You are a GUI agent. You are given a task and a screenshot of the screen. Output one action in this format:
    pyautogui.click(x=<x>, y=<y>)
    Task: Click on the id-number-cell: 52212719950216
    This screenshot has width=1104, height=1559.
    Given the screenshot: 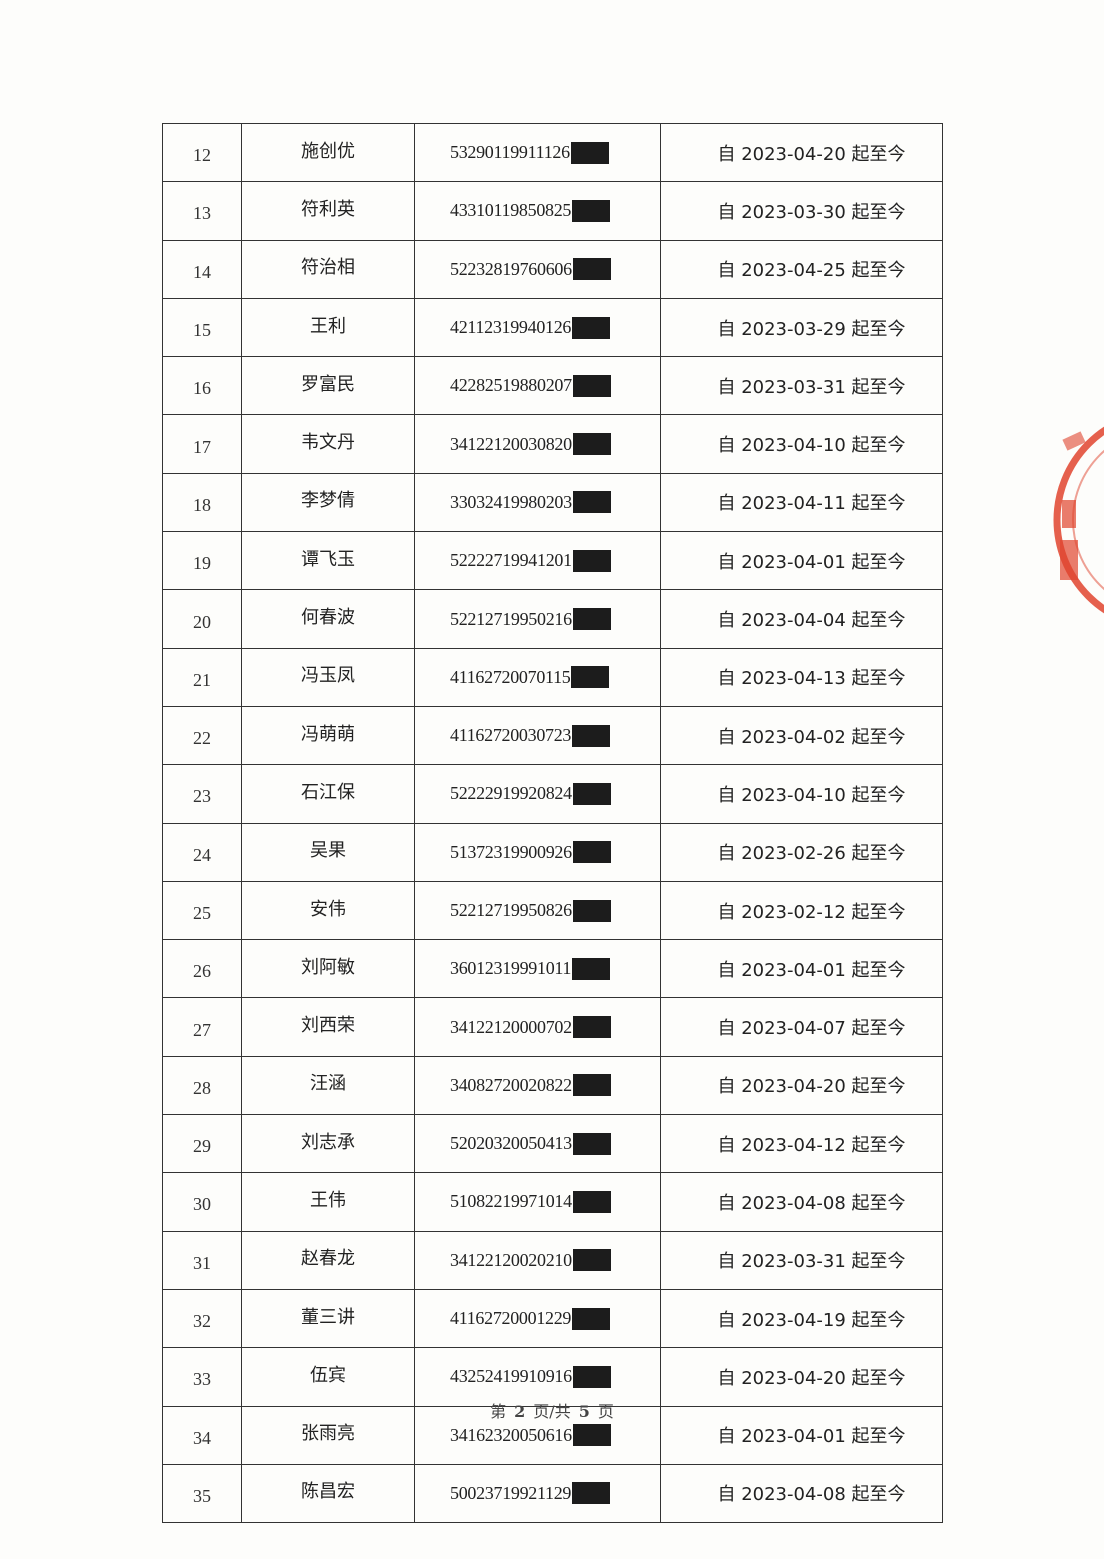 What is the action you would take?
    pyautogui.click(x=537, y=619)
    